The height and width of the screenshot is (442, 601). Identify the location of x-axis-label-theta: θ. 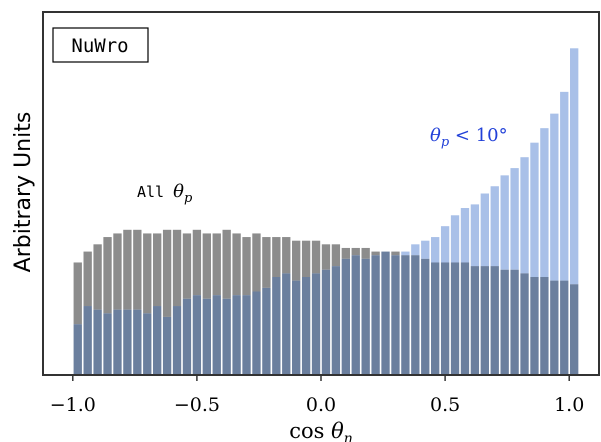
(337, 430).